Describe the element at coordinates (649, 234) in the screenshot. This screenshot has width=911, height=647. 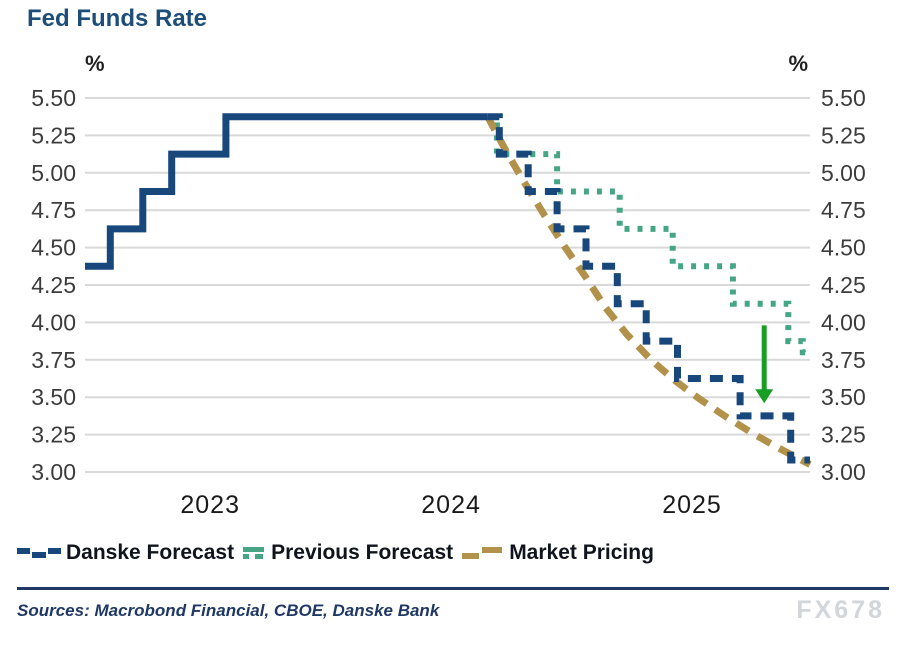
I see `series-previous-line` at that location.